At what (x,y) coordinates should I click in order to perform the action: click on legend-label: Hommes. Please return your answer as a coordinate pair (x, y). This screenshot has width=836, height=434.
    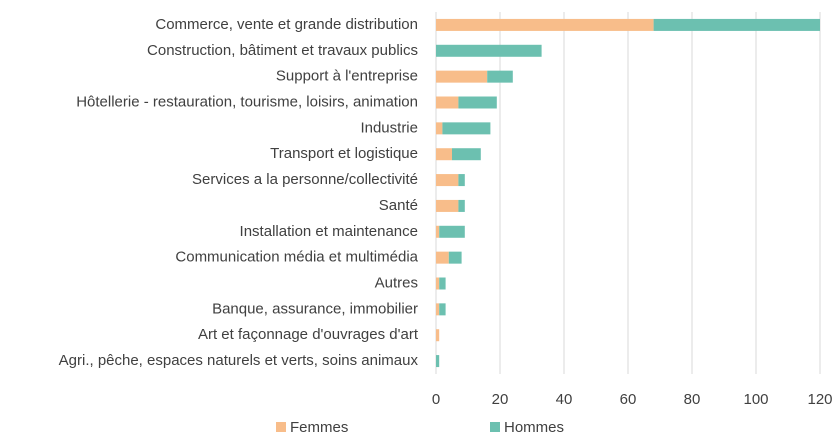
    Looking at the image, I should click on (534, 426).